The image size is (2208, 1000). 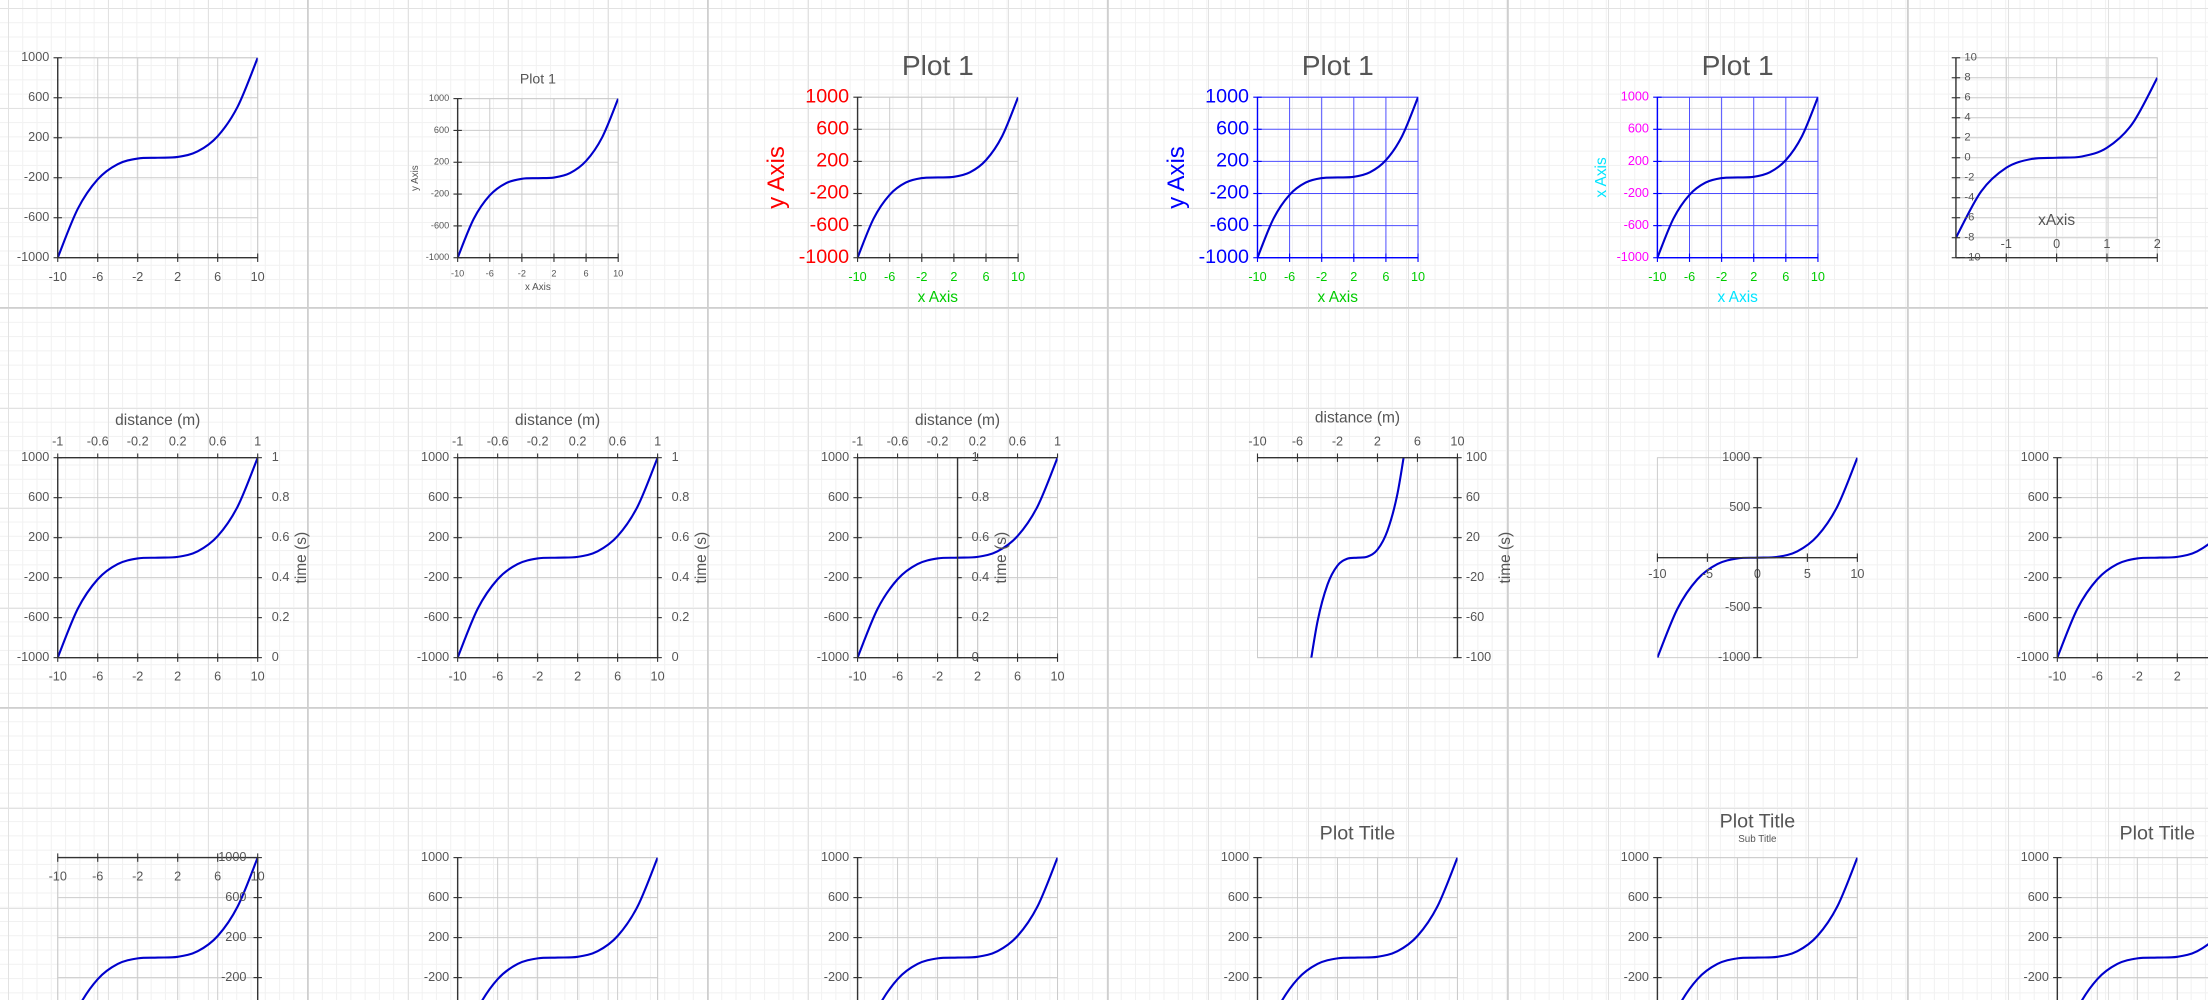 What do you see at coordinates (657, 442) in the screenshot?
I see `x2-tick-label: 1` at bounding box center [657, 442].